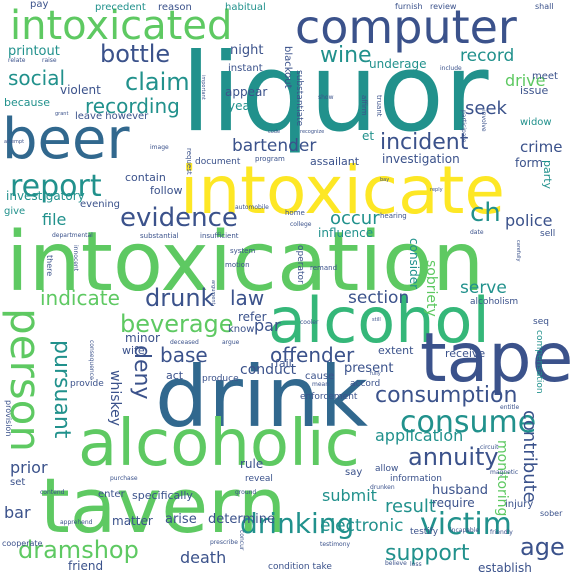  I want to click on word-argue: argue, so click(231, 342).